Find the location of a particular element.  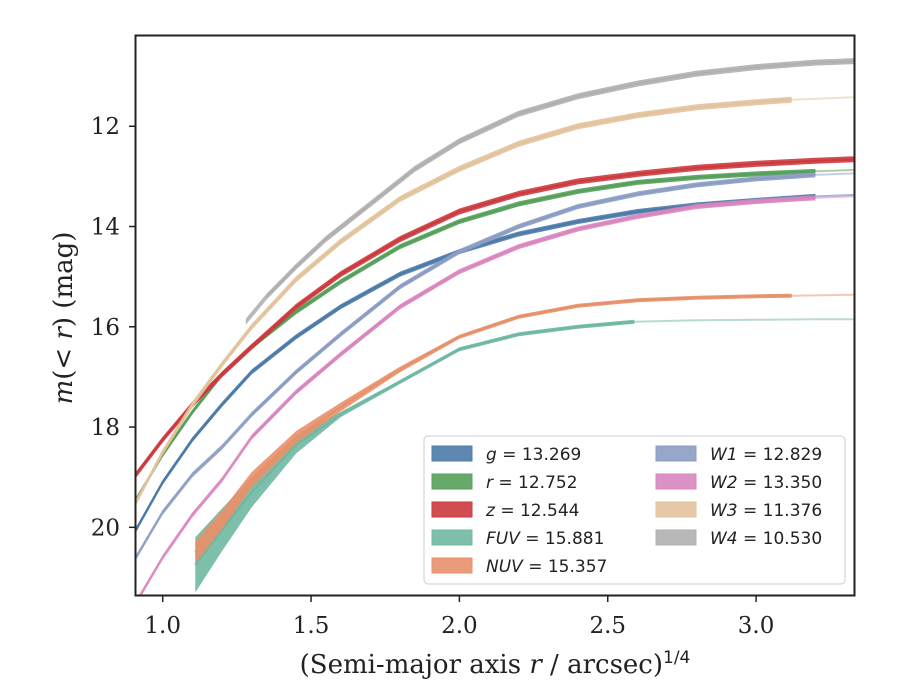

y-tick-label: 18 is located at coordinates (105, 428).